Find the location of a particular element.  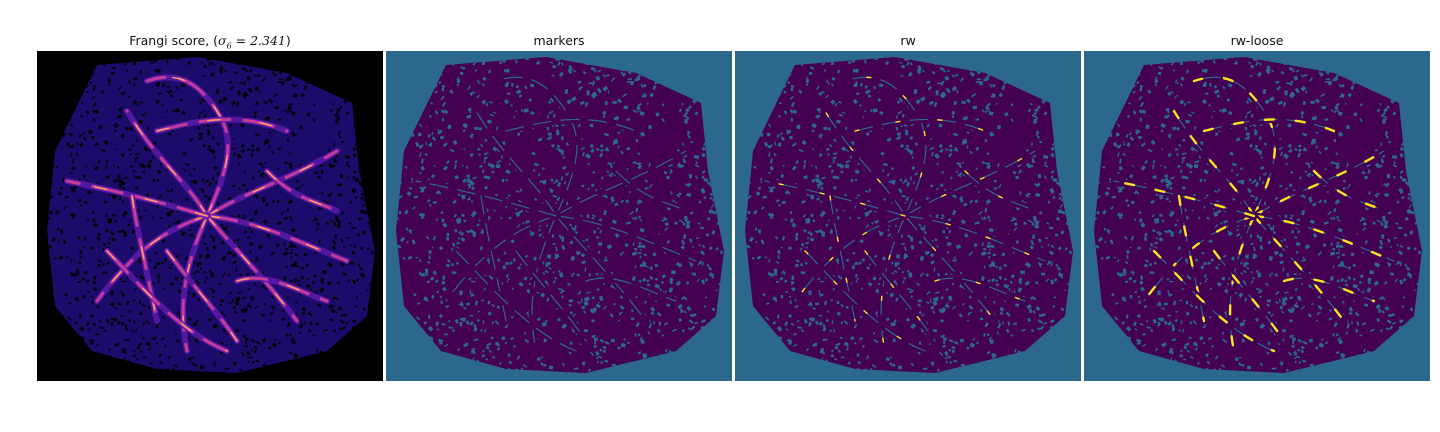

title-text: Frangi score, ( is located at coordinates (174, 40).